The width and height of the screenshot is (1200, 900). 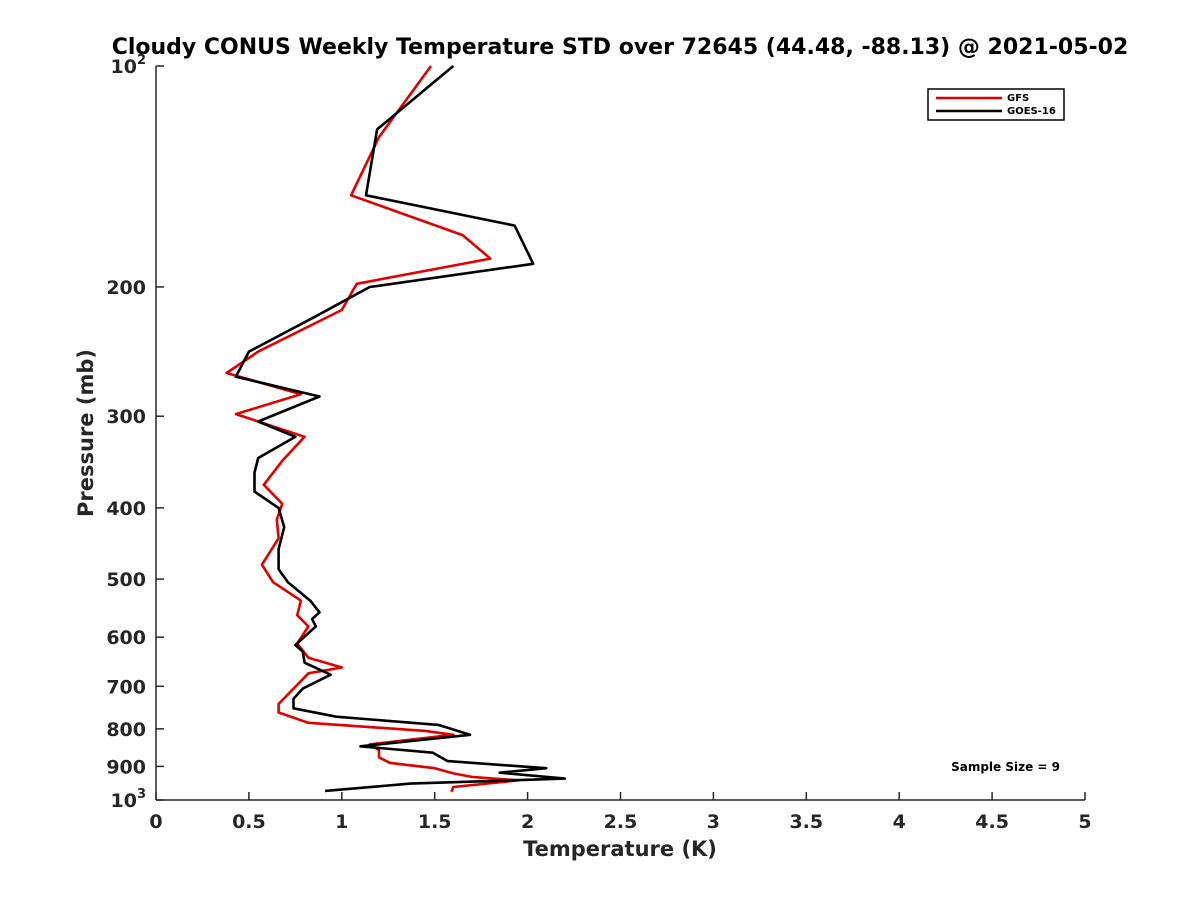 I want to click on x-tick-label: 1, so click(x=341, y=822).